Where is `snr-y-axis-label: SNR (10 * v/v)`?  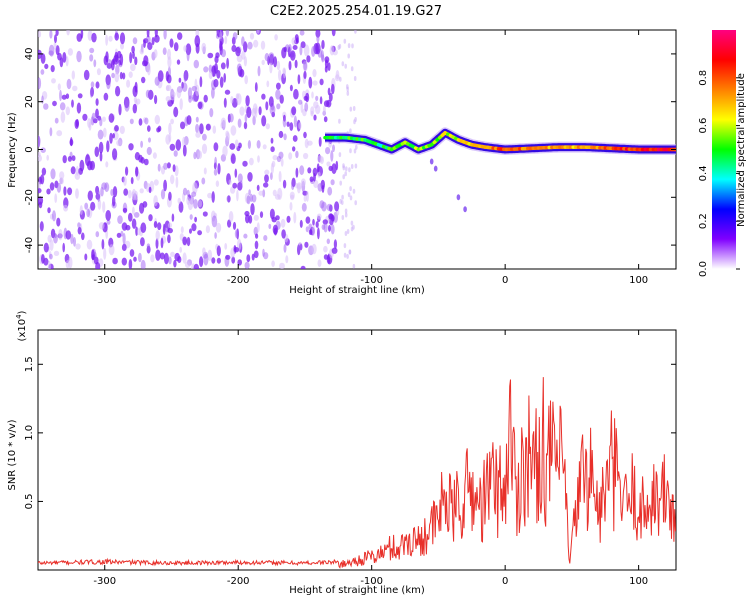 snr-y-axis-label: SNR (10 * v/v) is located at coordinates (12, 454).